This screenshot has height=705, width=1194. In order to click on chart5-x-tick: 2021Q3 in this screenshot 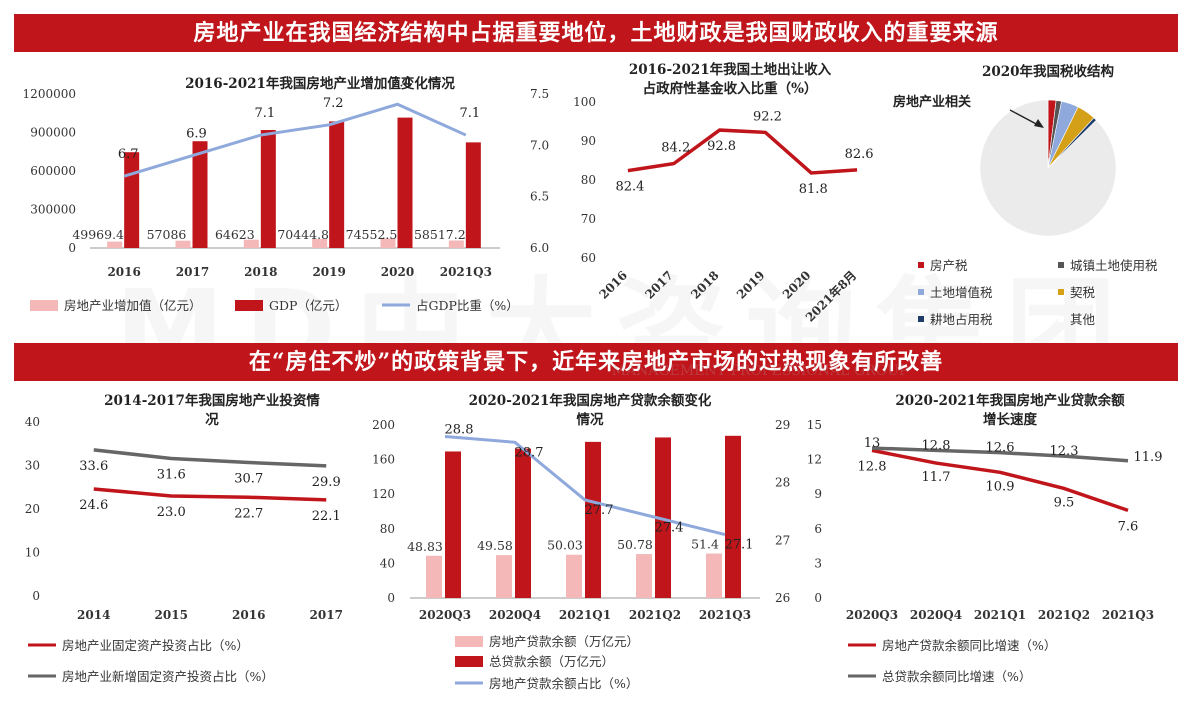, I will do `click(725, 615)`.